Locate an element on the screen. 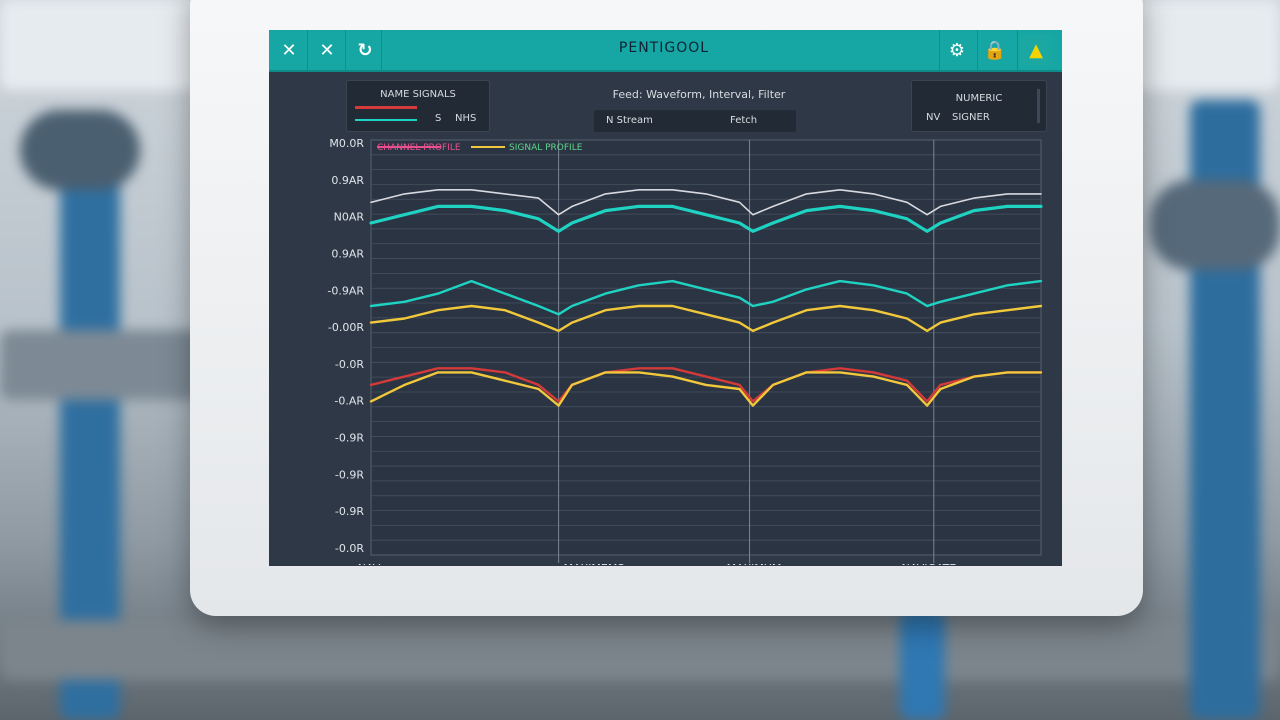  signal-bar-teal is located at coordinates (386, 120).